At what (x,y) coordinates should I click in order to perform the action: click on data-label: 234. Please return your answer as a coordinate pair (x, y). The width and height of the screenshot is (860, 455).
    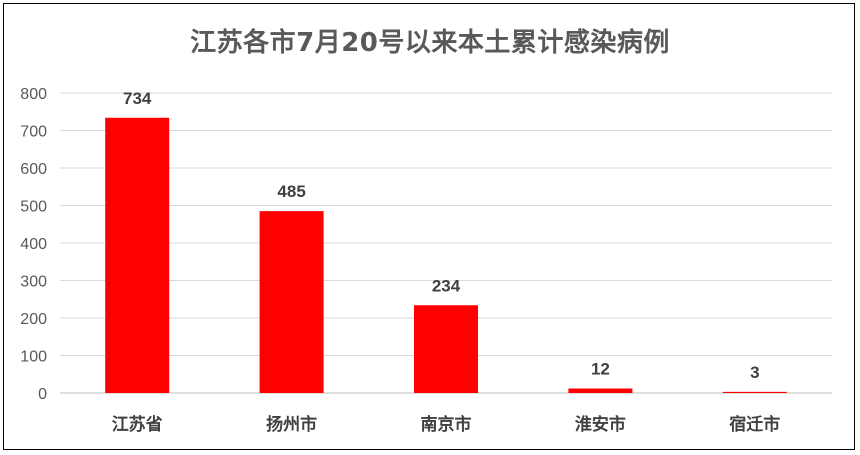
    Looking at the image, I should click on (446, 285).